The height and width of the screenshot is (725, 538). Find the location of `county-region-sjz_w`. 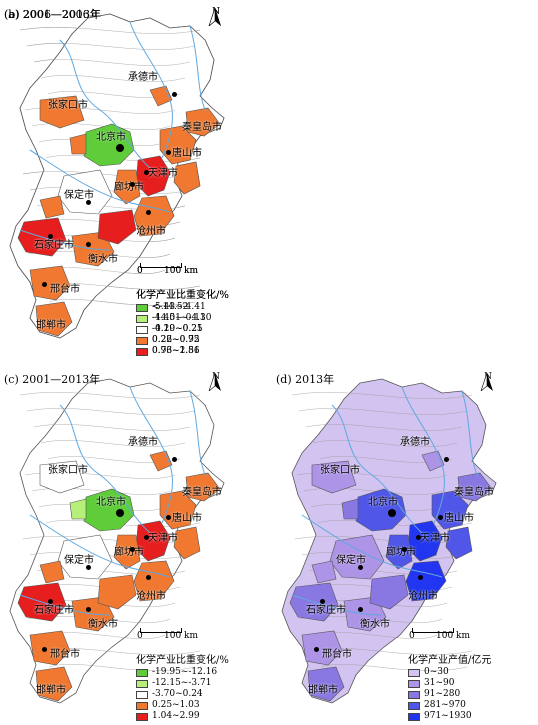

county-region-sjz_w is located at coordinates (324, 572).